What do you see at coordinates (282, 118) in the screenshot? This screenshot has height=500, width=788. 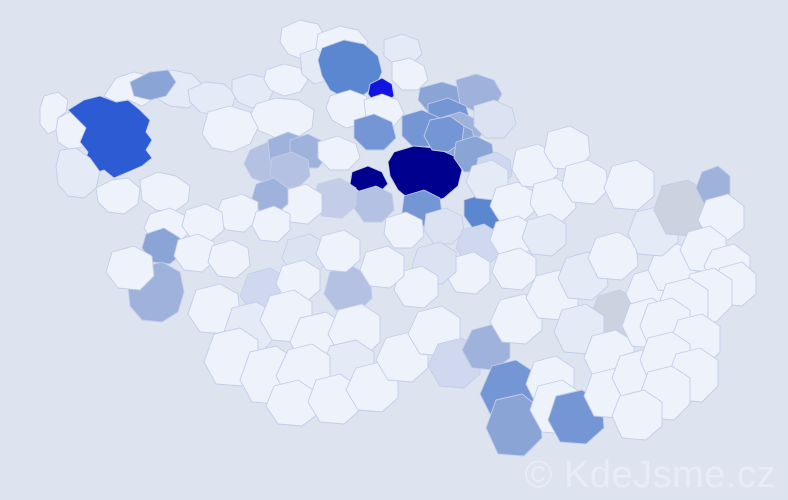 I see `district-litomerice` at bounding box center [282, 118].